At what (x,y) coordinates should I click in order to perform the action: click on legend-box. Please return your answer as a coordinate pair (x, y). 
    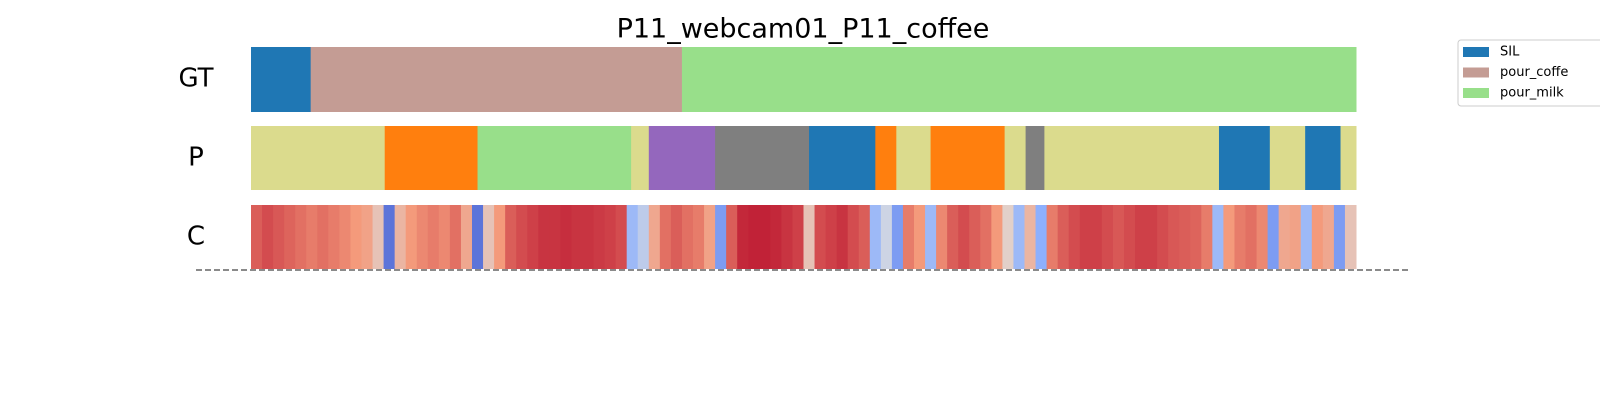
    Looking at the image, I should click on (1528, 73).